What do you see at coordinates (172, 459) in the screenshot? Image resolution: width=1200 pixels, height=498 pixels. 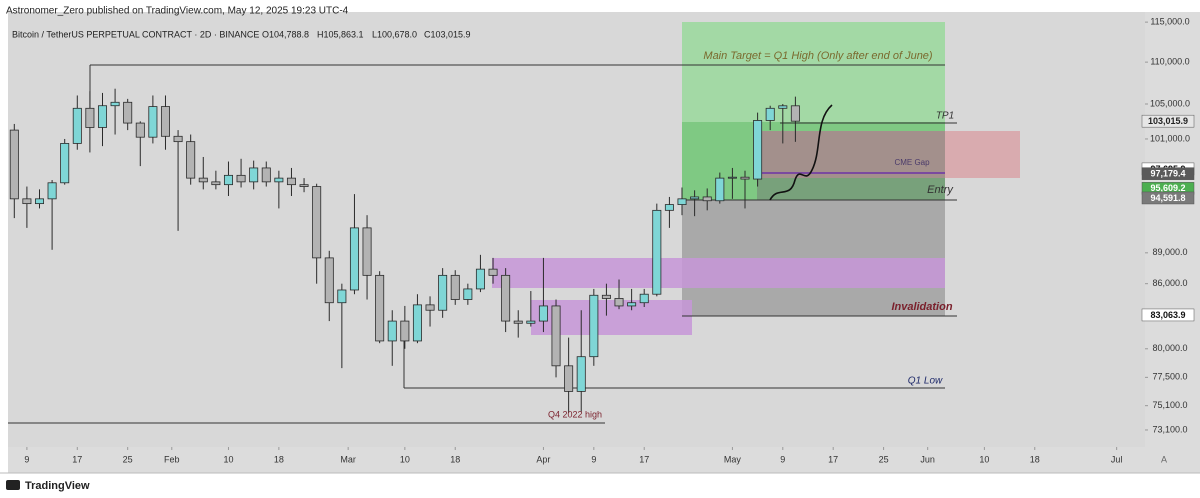 I see `x-tick-label: Feb` at bounding box center [172, 459].